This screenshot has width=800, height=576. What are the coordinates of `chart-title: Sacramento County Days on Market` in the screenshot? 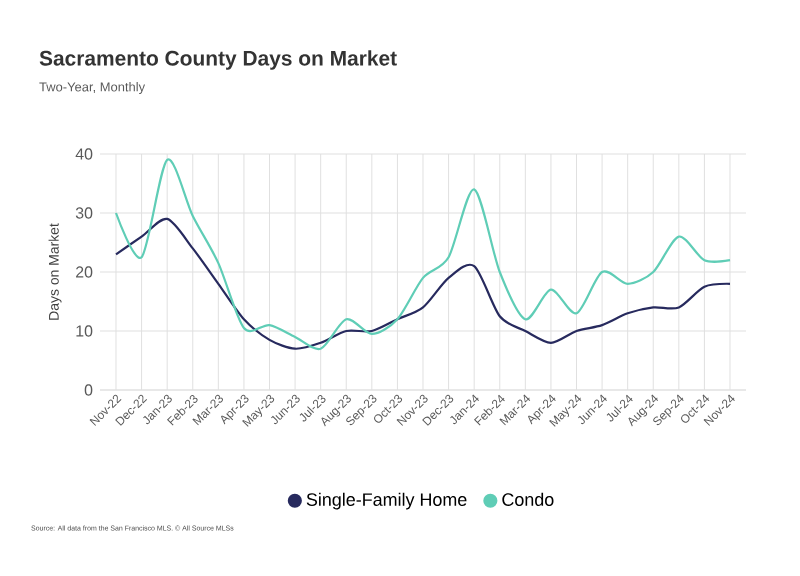 It's located at (218, 60).